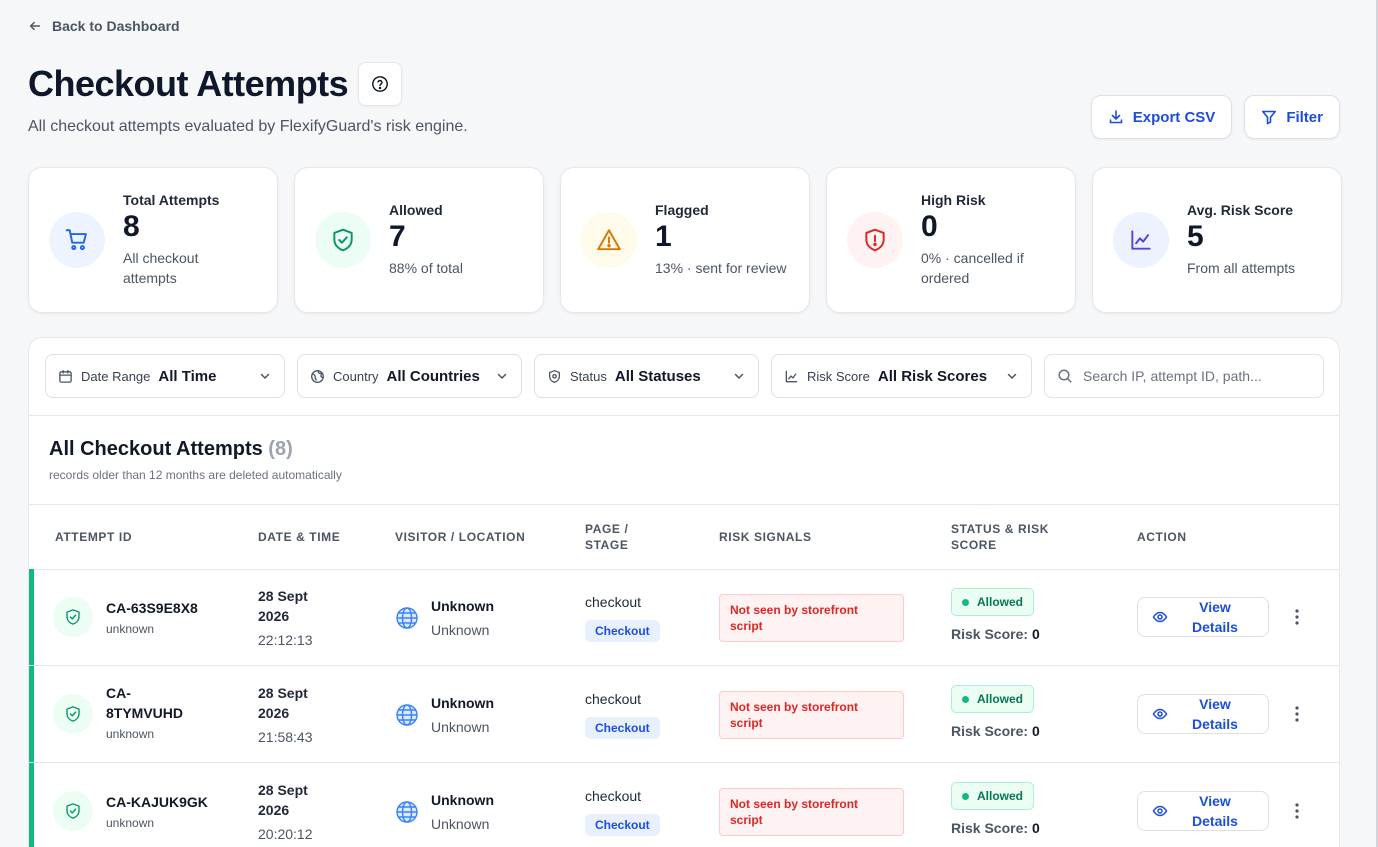 This screenshot has height=847, width=1378. What do you see at coordinates (285, 640) in the screenshot?
I see `attempt-time: 22:12:13` at bounding box center [285, 640].